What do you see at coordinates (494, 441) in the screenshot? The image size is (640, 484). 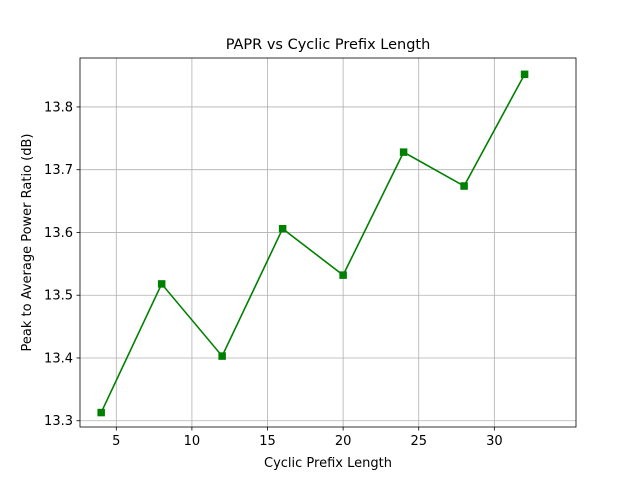 I see `x-tick-label: 30` at bounding box center [494, 441].